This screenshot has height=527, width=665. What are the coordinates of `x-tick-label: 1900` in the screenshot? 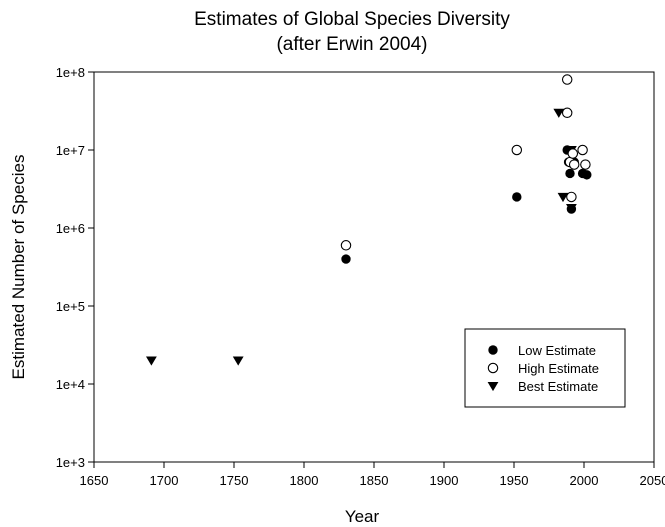 It's located at (444, 480).